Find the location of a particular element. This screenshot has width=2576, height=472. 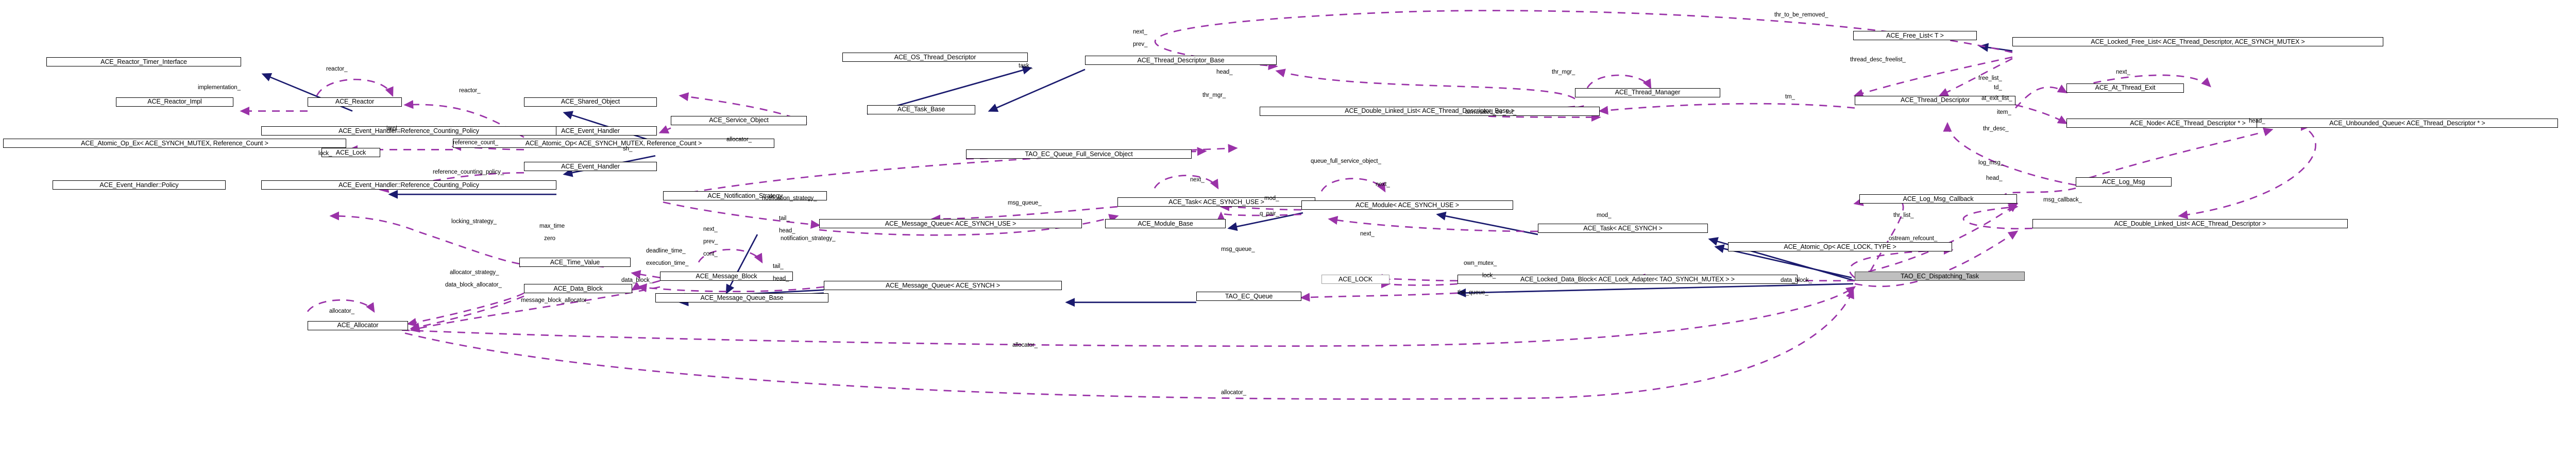

edge-label: td_ is located at coordinates (1998, 87).